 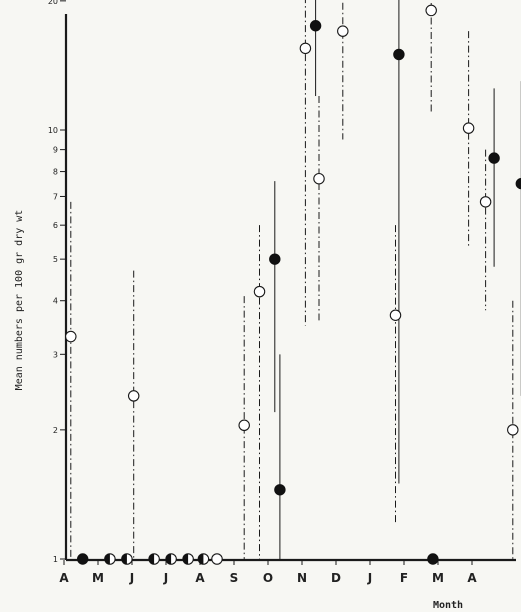 I want to click on x-tick-label: F, so click(x=404, y=578).